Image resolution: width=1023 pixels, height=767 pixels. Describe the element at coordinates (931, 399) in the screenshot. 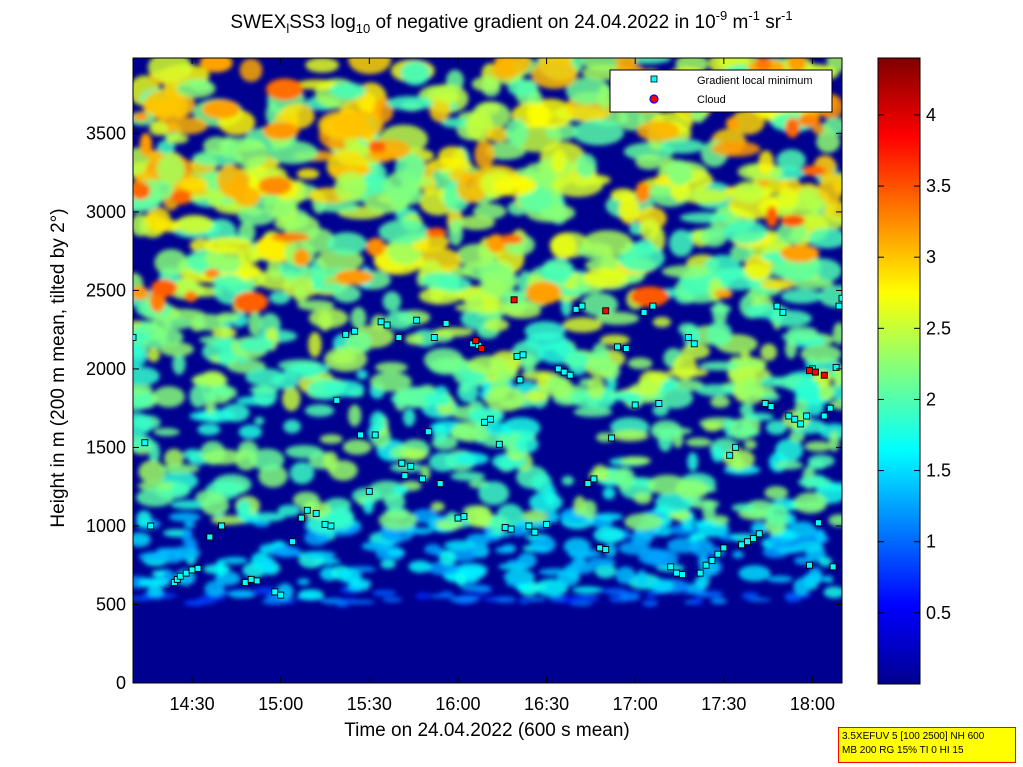

I see `colorbar-tick-label: 2` at that location.